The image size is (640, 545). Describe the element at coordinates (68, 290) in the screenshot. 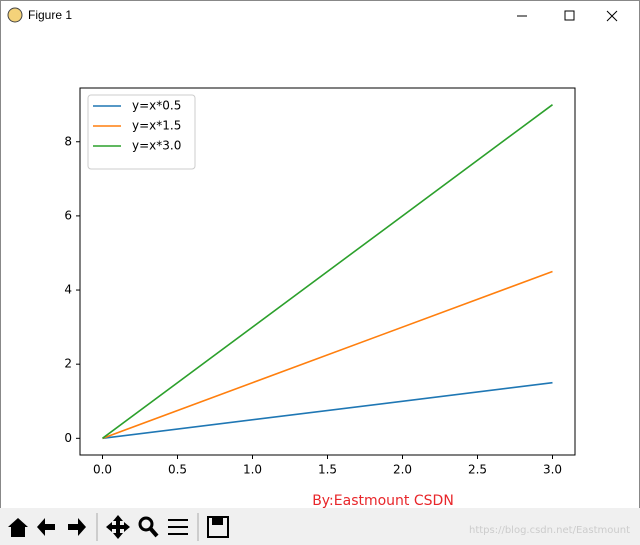

I see `y-tick-label: 4` at that location.